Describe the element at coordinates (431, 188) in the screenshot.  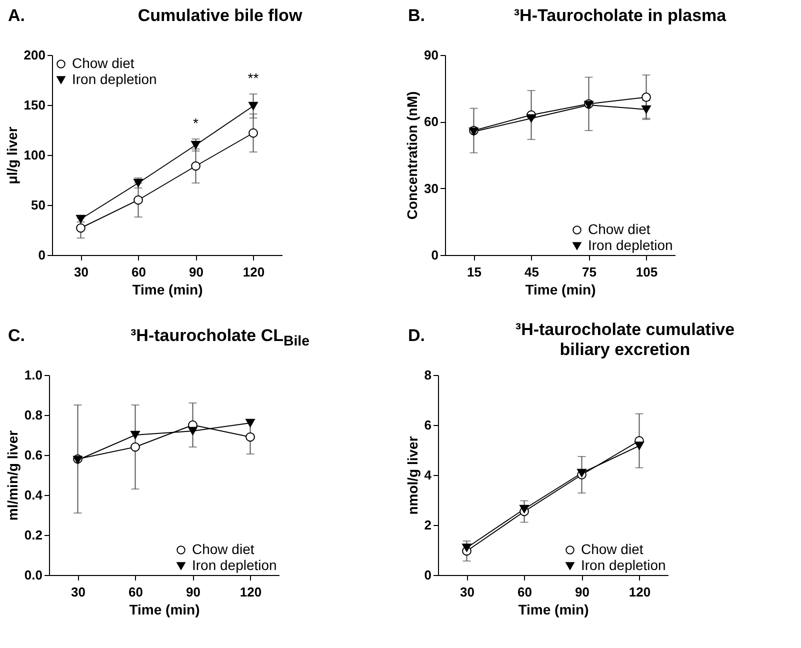
I see `y-tick-label: 30` at that location.